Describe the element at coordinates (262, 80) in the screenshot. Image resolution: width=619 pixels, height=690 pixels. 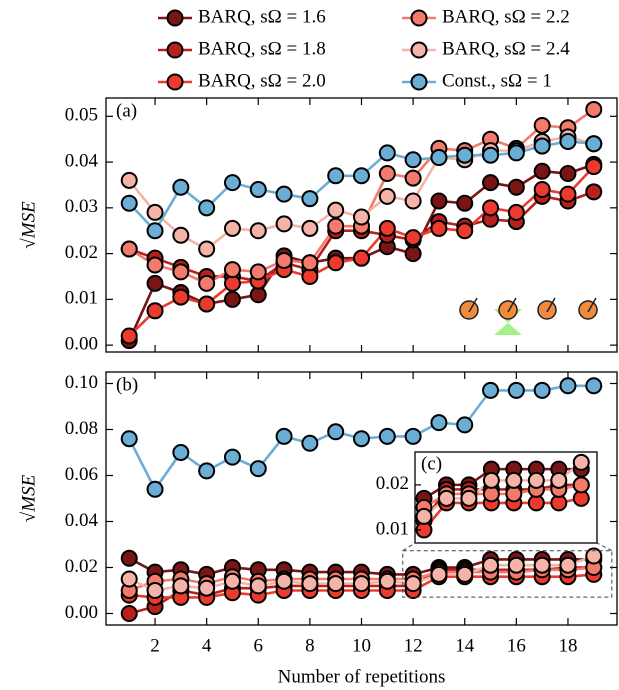
I see `legend-label: BARQ, sΩ = 2.0` at that location.